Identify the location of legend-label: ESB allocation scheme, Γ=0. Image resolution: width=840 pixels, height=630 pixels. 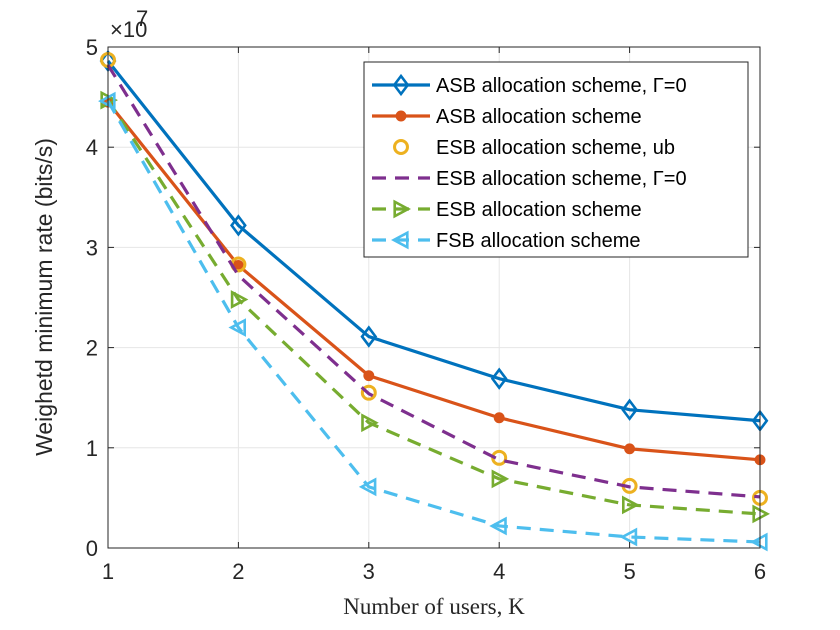
(561, 179).